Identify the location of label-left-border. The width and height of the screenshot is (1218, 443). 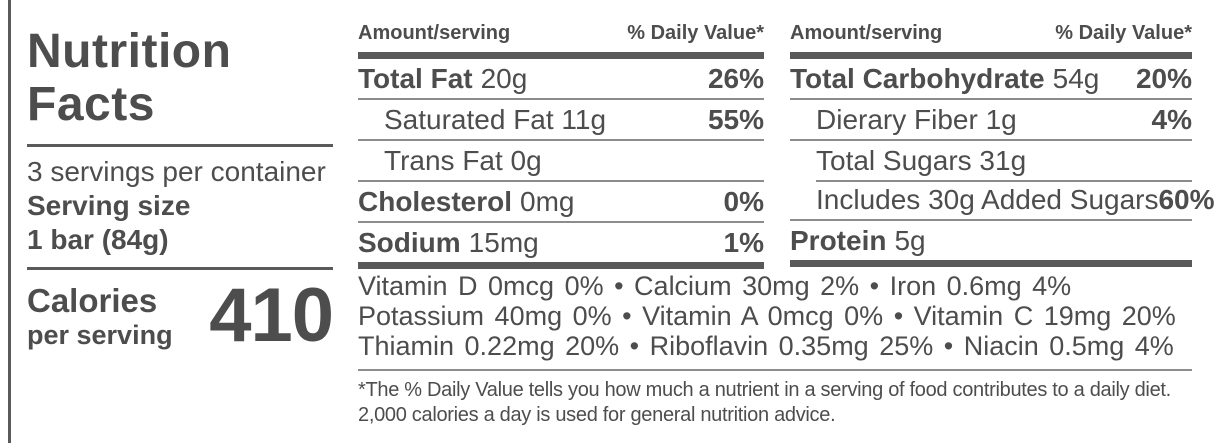
(9, 221).